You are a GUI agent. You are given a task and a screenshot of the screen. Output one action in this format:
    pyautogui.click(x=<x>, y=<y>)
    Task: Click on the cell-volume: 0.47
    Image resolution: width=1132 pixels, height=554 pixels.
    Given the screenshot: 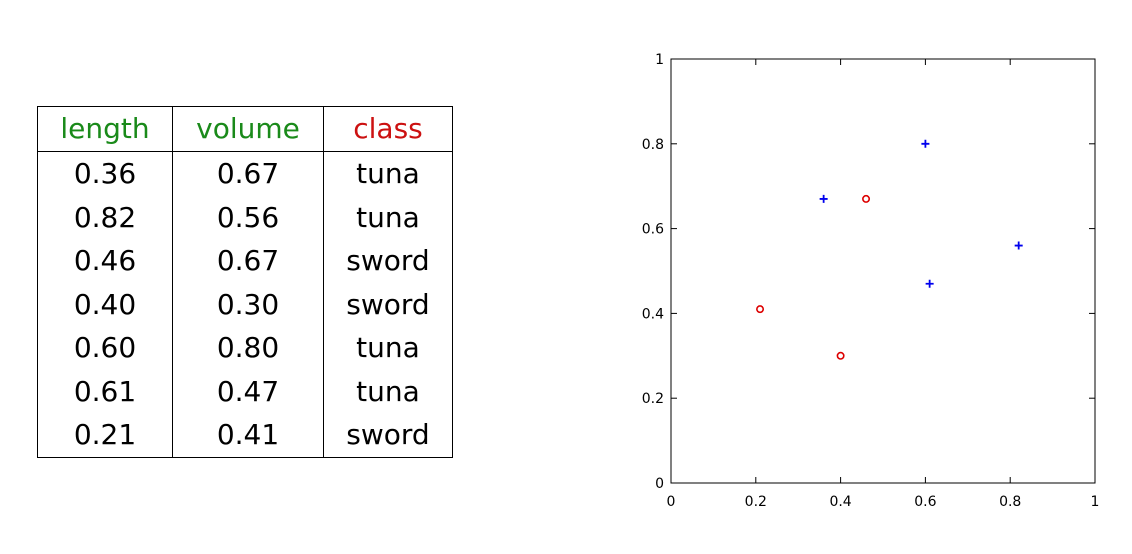 What is the action you would take?
    pyautogui.click(x=248, y=391)
    